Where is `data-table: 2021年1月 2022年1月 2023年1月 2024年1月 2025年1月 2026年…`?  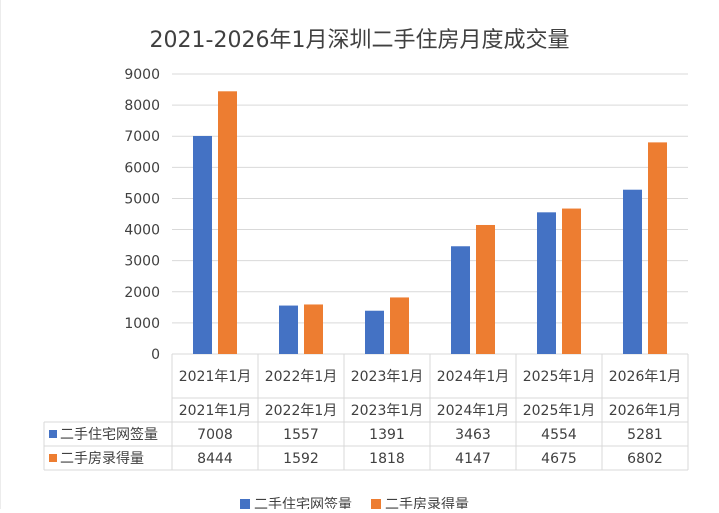 data-table: 2021年1月 2022年1月 2023年1月 2024年1月 2025年1月 2026年… is located at coordinates (366, 434).